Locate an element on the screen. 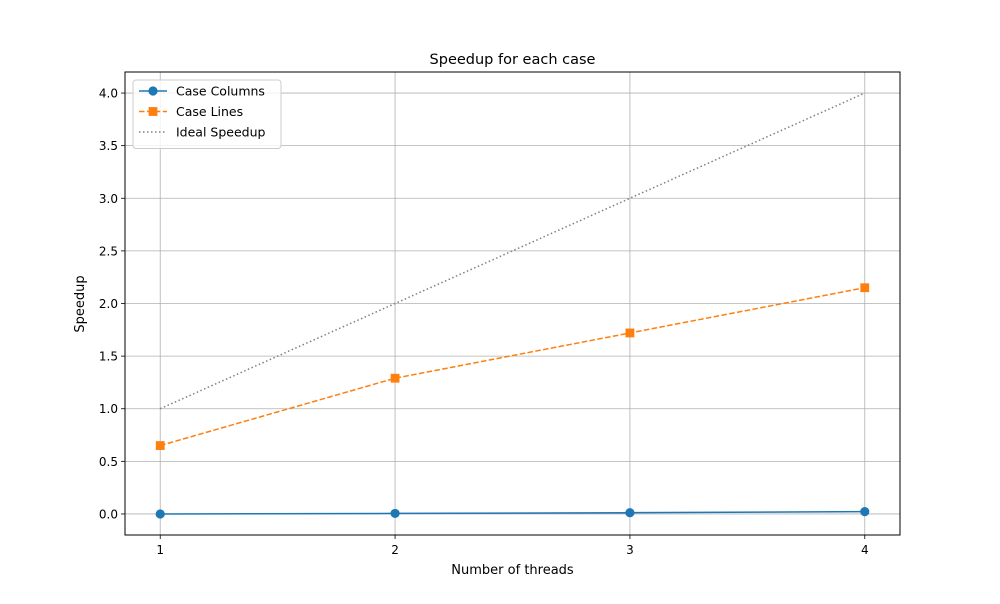 This screenshot has width=1000, height=604. chart-title: Speedup for each case is located at coordinates (513, 60).